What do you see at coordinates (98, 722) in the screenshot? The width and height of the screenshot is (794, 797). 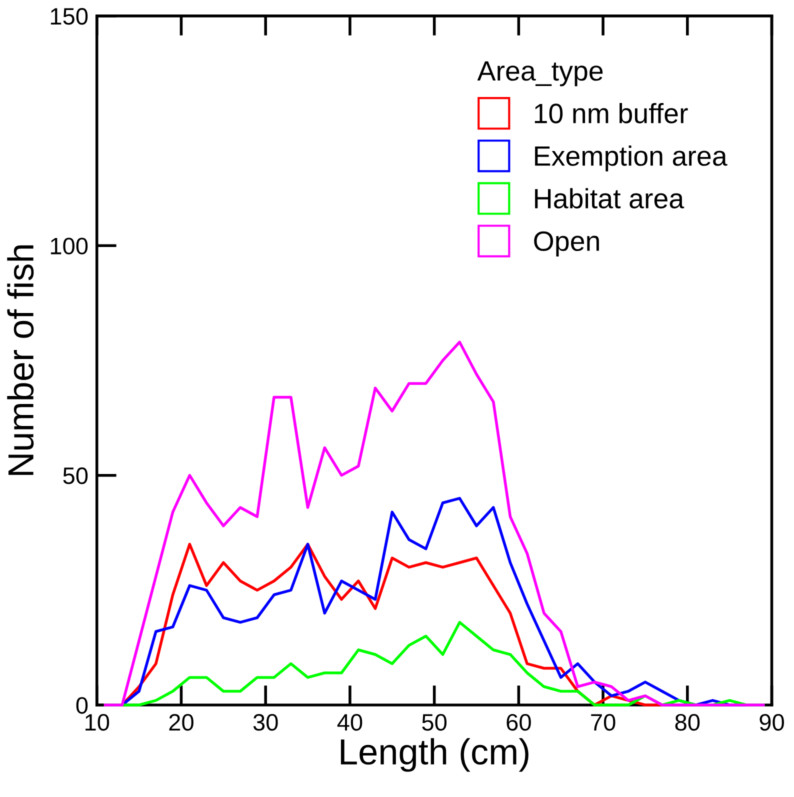 I see `x-tick-label: 10` at bounding box center [98, 722].